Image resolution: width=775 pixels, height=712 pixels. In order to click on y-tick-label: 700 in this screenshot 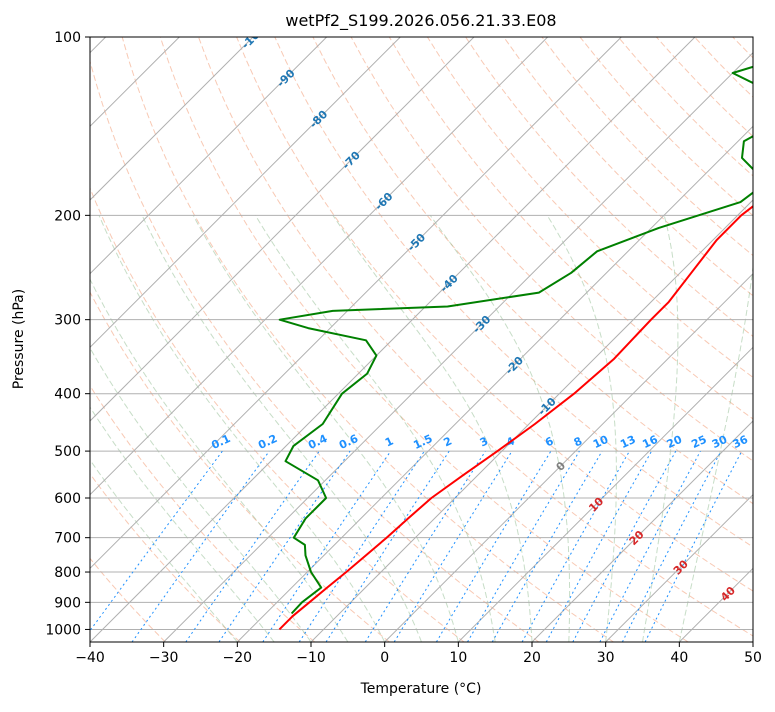, I will do `click(67, 539)`.